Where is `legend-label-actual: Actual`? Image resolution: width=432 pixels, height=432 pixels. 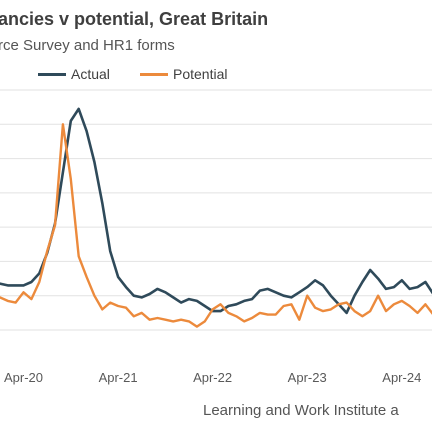
legend-label-actual: Actual is located at coordinates (90, 74).